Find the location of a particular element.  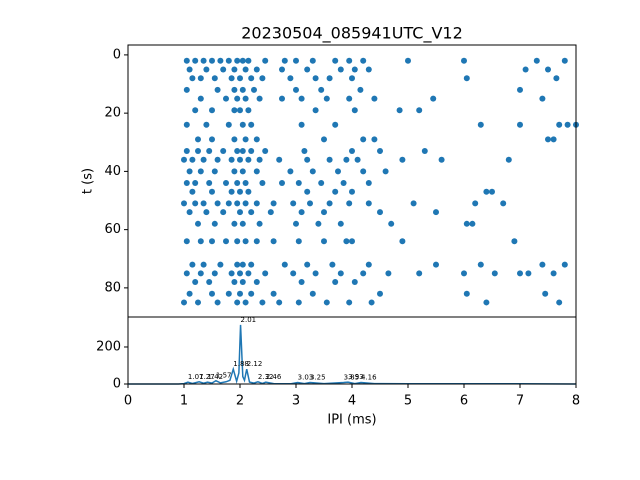

peak-annotation: 1.88 is located at coordinates (241, 364).